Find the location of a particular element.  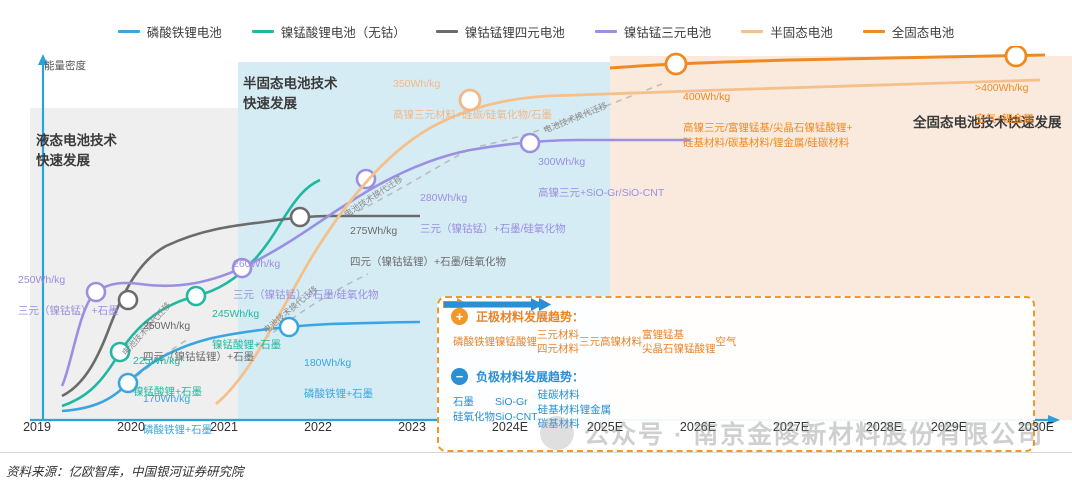

annotation-400plus-solid-state: >400Wh/kg 空气+锂金属 is located at coordinates (1004, 104).